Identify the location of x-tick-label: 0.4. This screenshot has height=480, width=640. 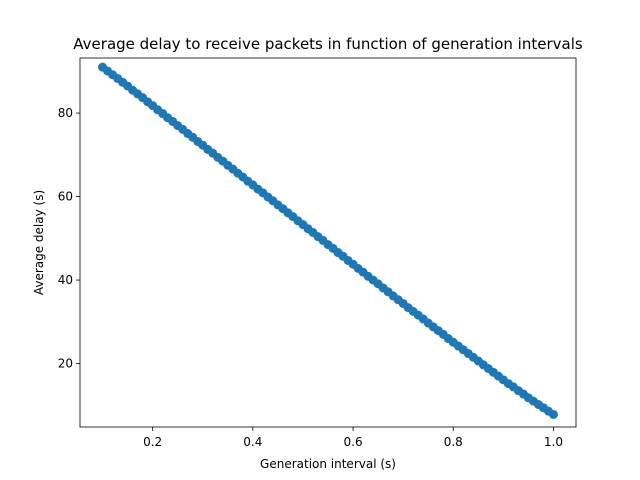
(252, 442).